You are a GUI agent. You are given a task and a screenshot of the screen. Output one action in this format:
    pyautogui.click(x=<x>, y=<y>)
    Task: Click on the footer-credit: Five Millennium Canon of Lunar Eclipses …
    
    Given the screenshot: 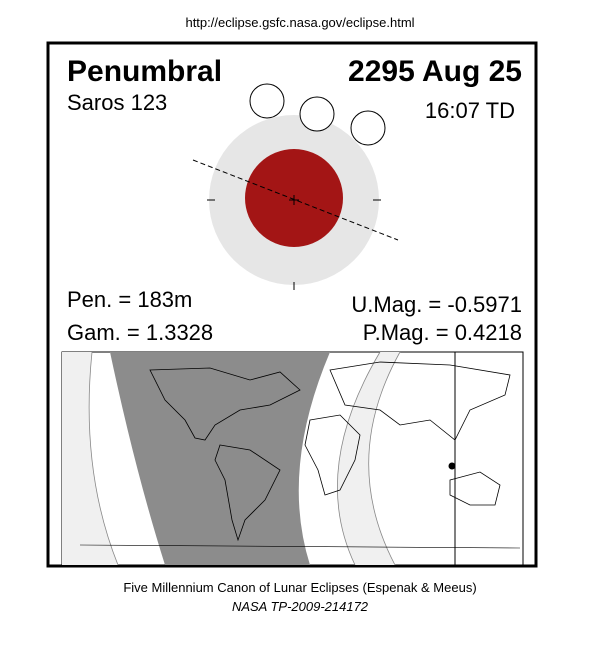 What is the action you would take?
    pyautogui.click(x=299, y=587)
    